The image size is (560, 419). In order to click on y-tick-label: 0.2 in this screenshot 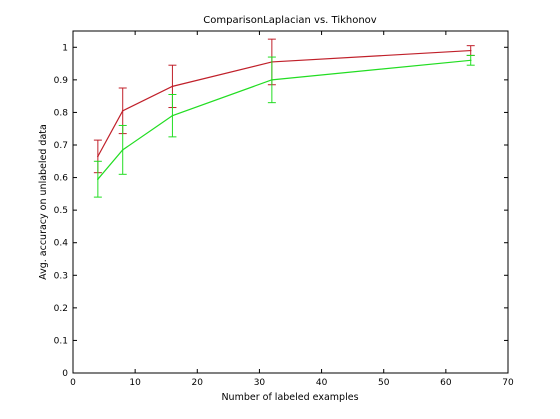, I will do `click(61, 309)`.